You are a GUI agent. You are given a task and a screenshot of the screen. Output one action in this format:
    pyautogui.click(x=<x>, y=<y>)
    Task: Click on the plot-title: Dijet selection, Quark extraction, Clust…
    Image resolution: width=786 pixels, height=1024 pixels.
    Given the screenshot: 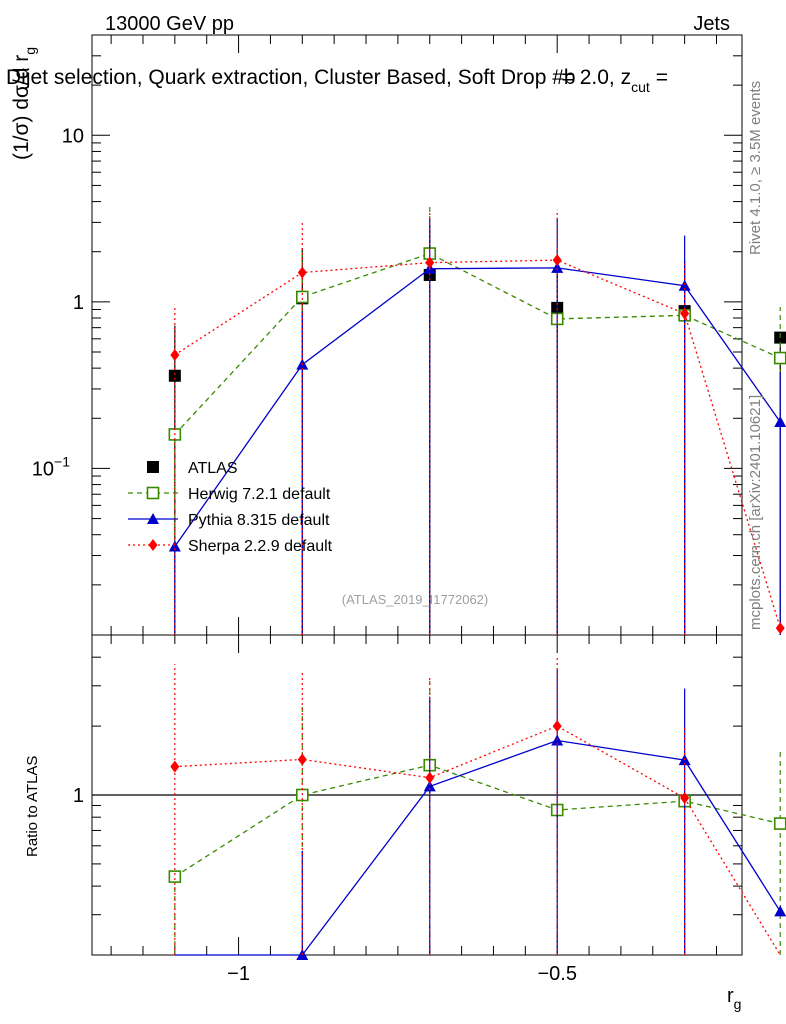 What is the action you would take?
    pyautogui.click(x=337, y=80)
    